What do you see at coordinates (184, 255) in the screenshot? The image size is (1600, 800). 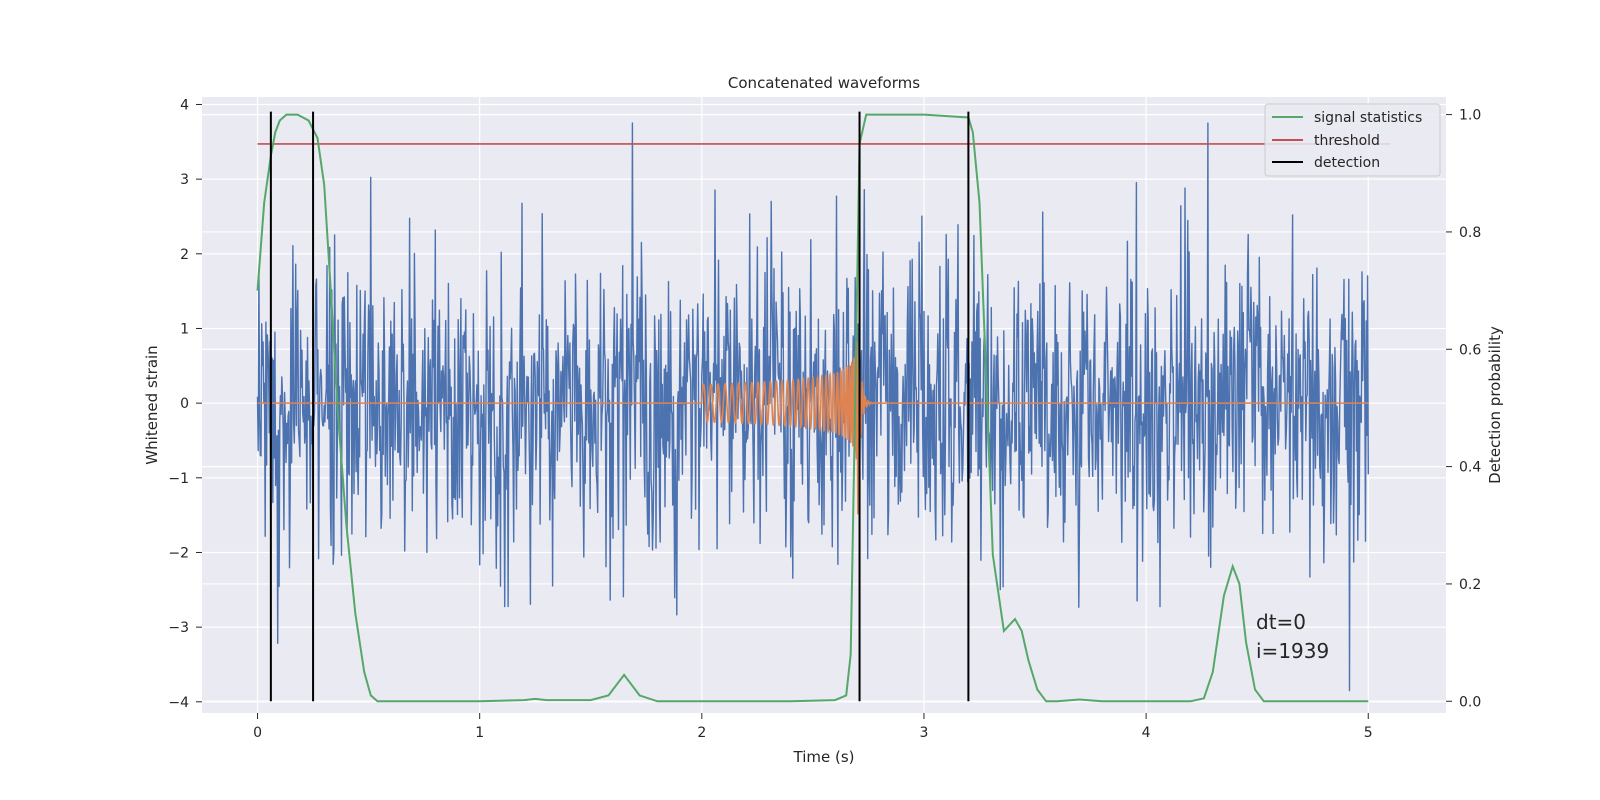 I see `y-tick-label: 2` at bounding box center [184, 255].